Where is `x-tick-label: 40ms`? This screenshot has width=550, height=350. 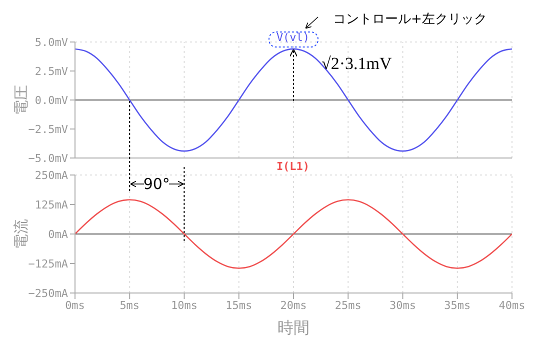
x-tick-label: 40ms is located at coordinates (512, 305).